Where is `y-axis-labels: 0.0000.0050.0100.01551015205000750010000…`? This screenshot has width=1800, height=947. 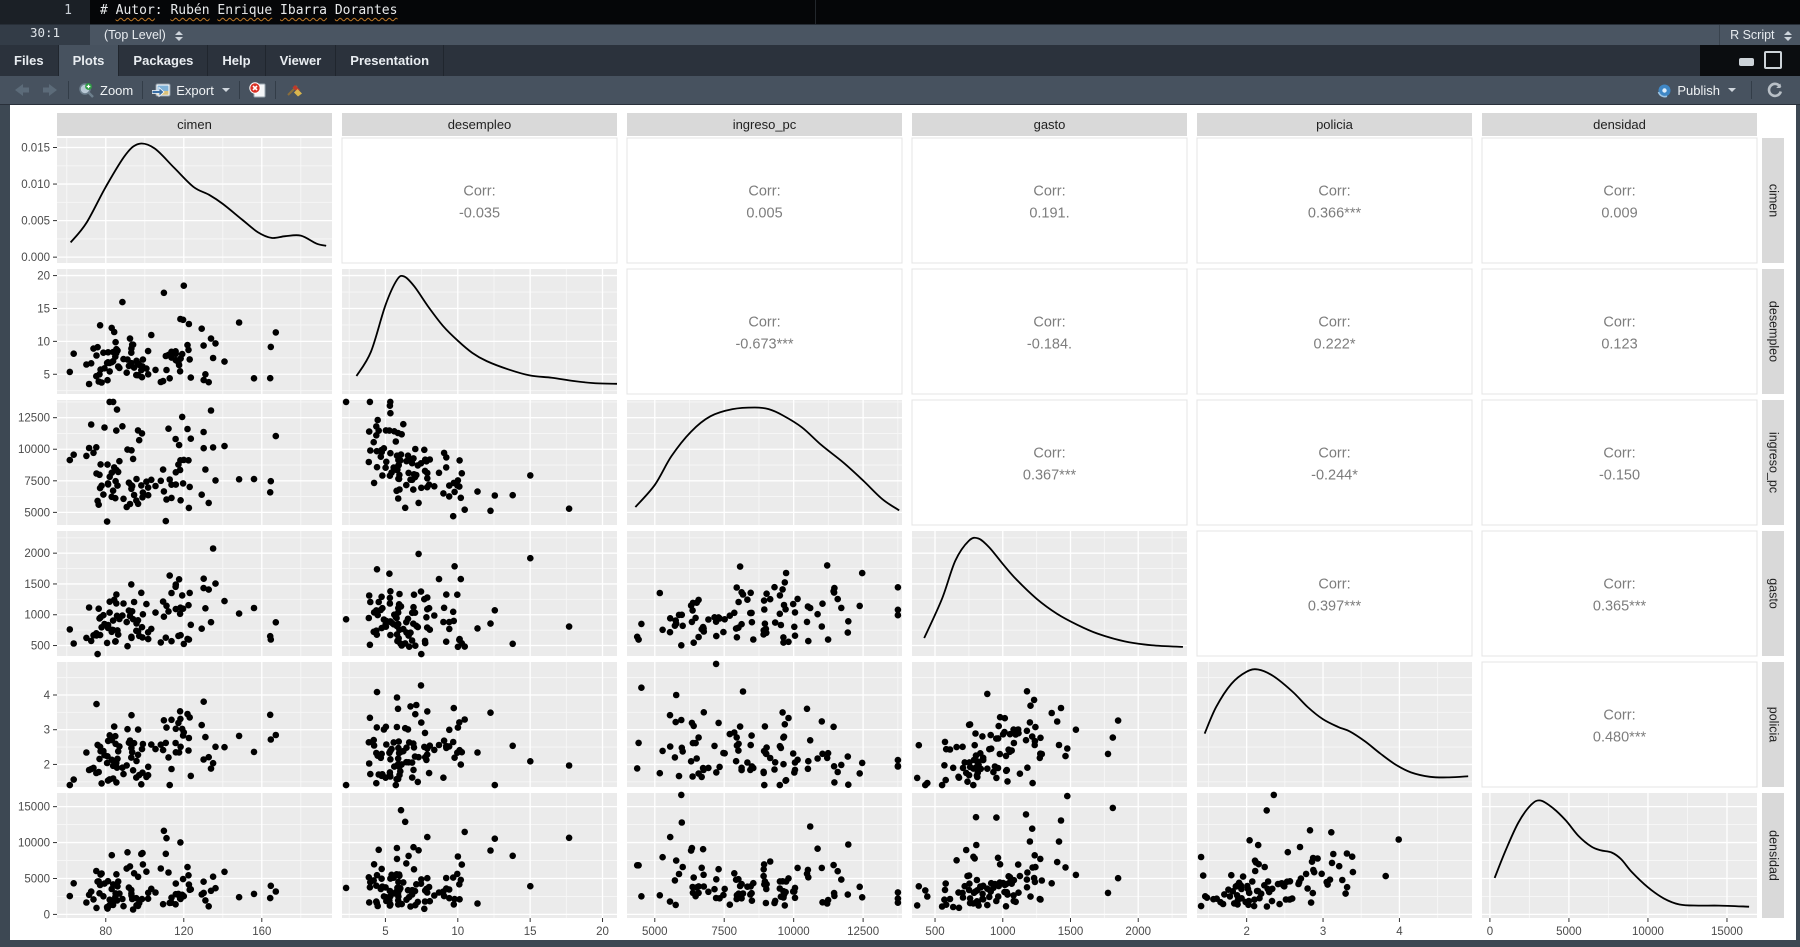
y-axis-labels: 0.0000.0050.0100.01551015205000750010000… is located at coordinates (37, 532).